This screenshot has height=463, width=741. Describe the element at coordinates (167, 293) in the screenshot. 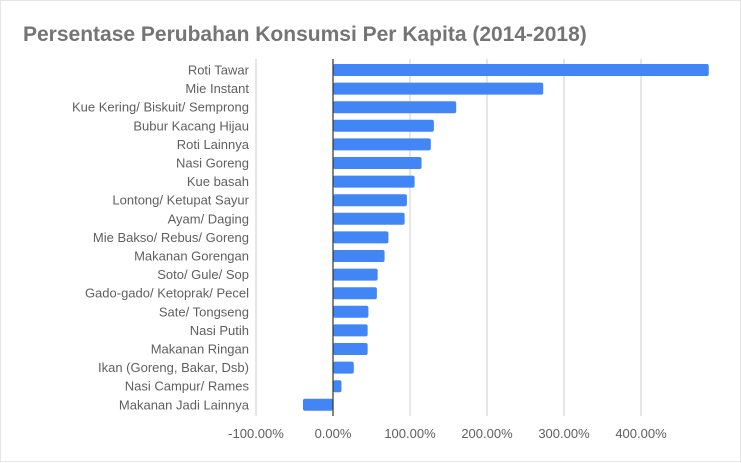

I see `category-label-12: Gado-gado/ Ketoprak/ Pecel` at that location.